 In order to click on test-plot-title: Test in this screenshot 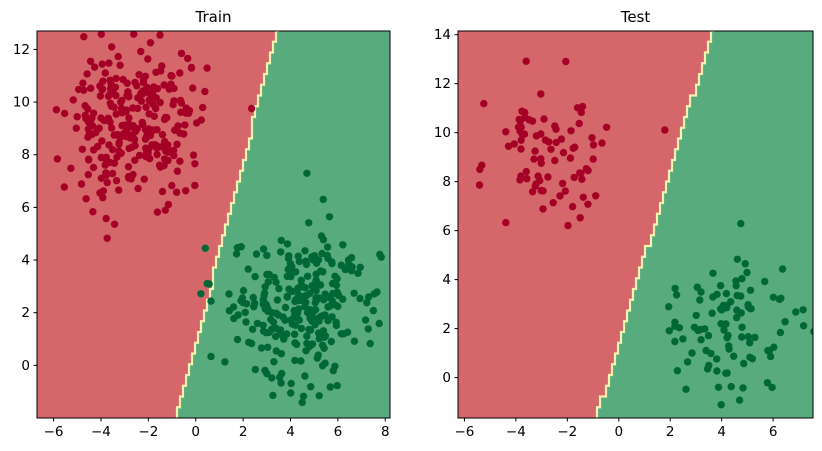, I will do `click(635, 17)`.